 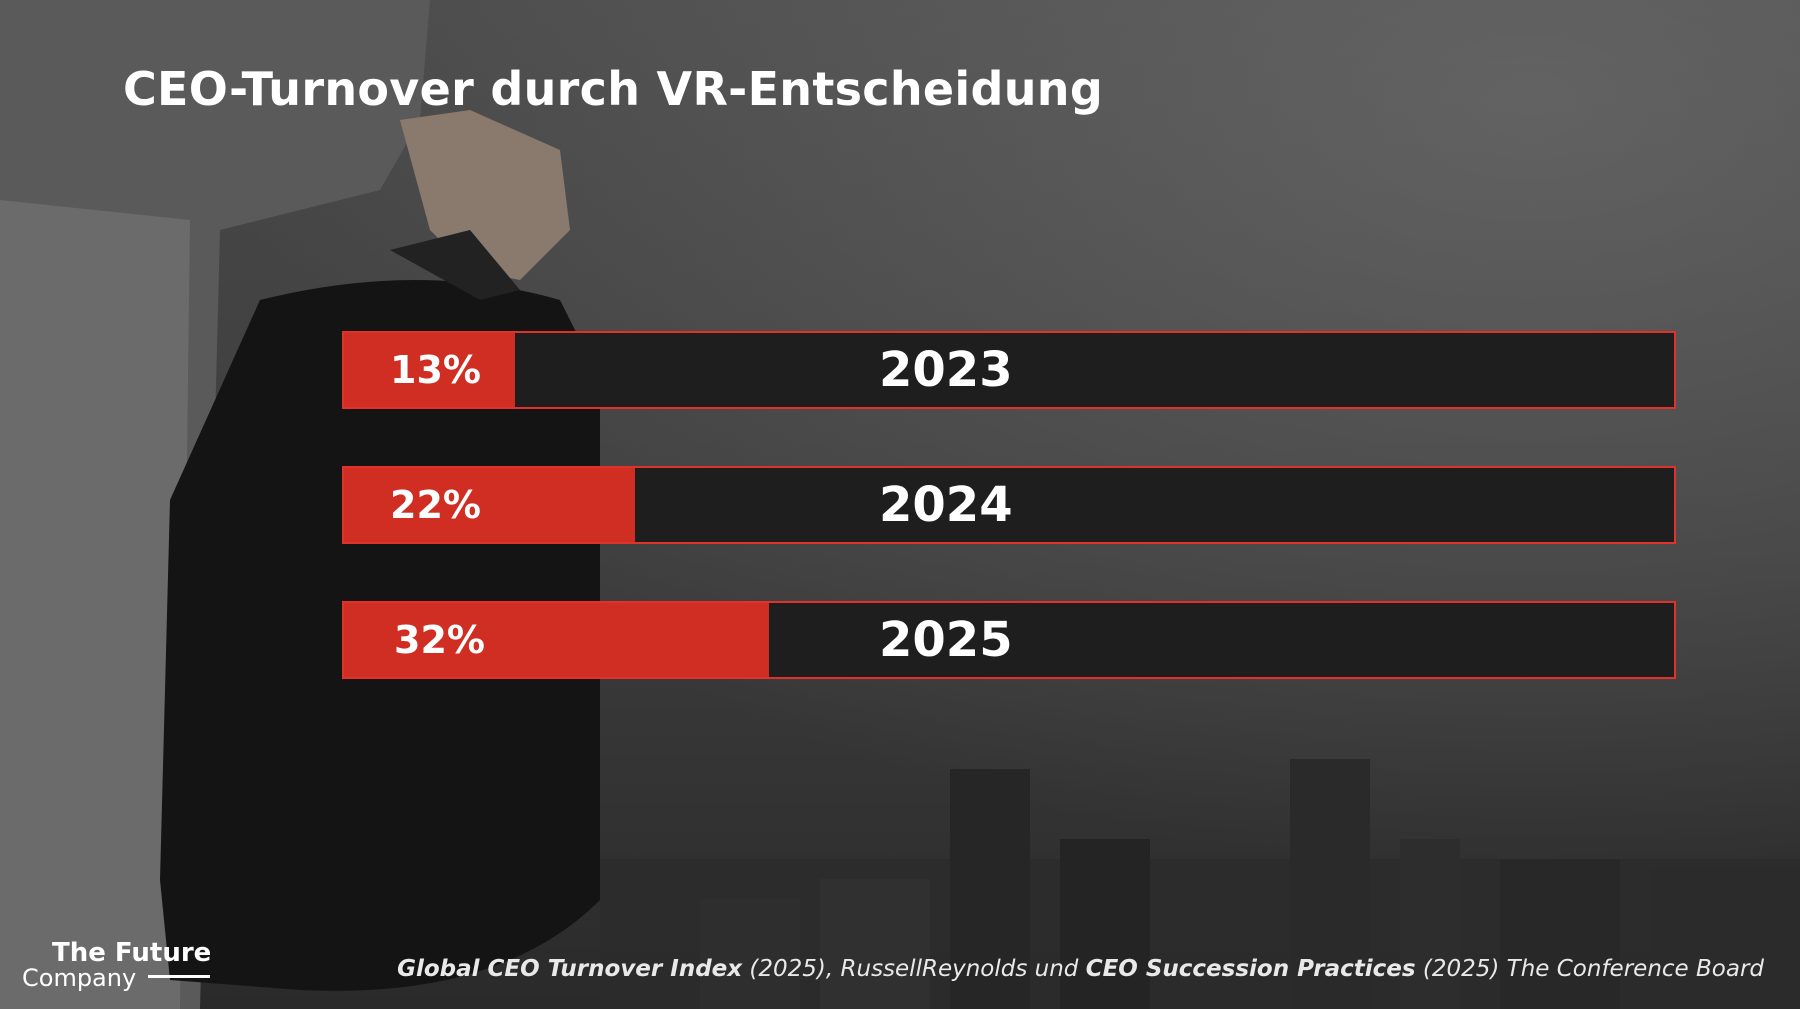 I want to click on bar-fill-2025, so click(x=556, y=640).